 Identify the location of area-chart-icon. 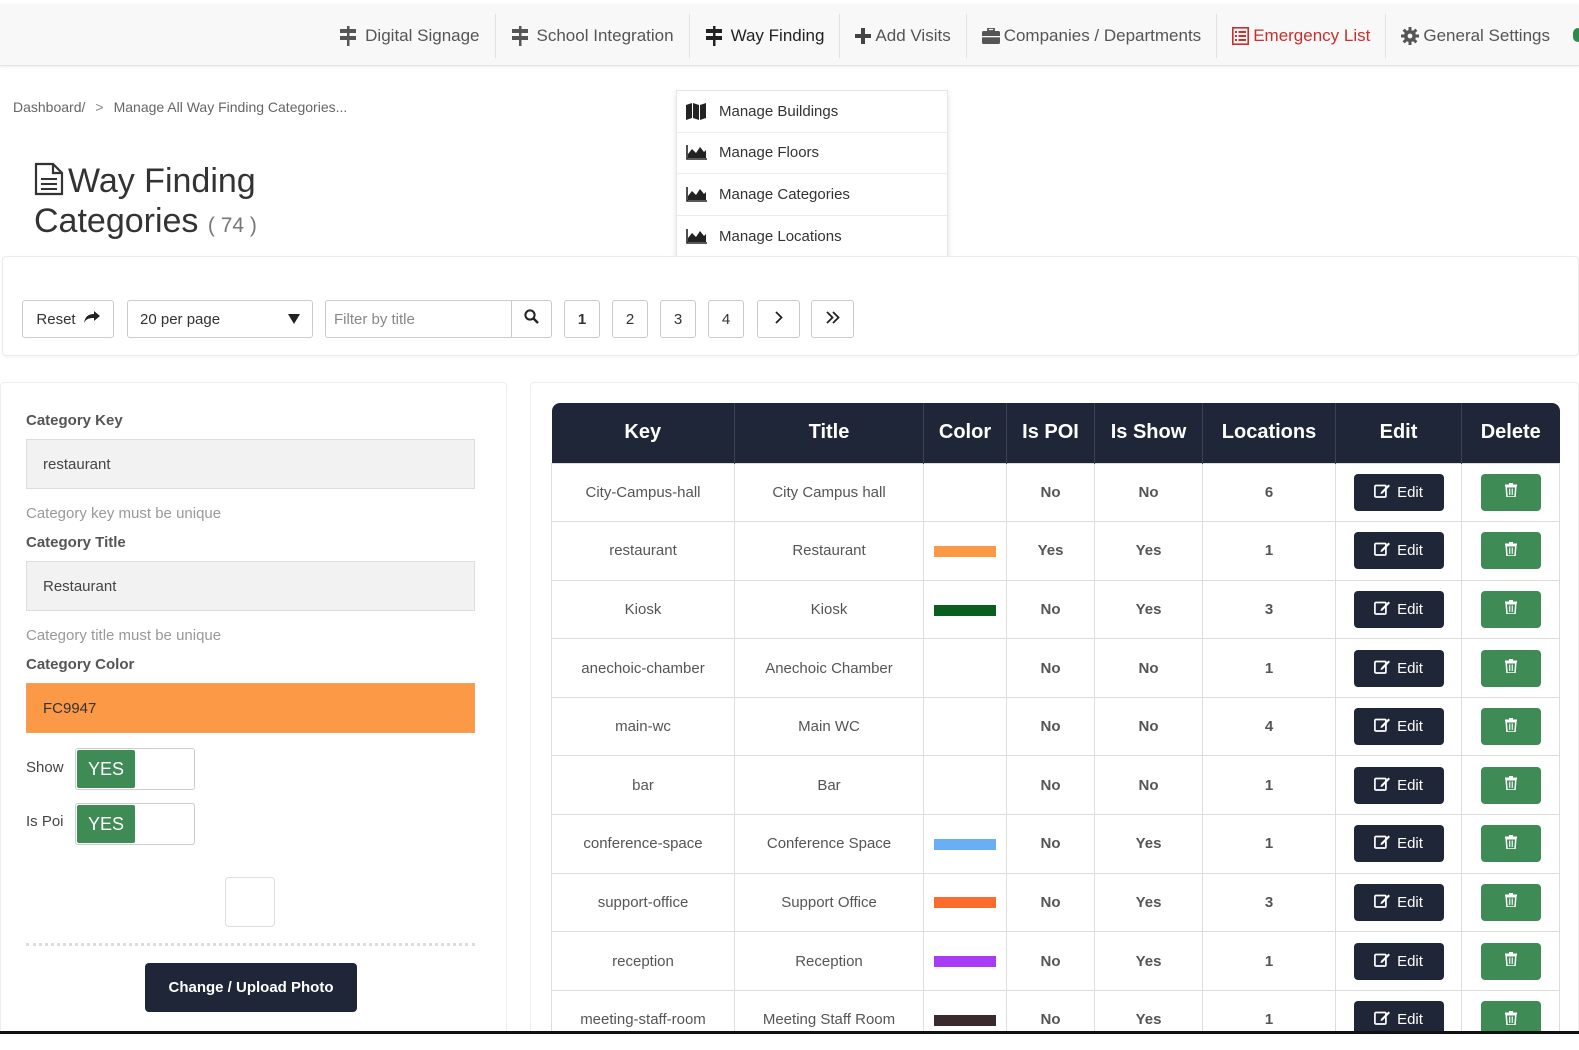
(696, 153).